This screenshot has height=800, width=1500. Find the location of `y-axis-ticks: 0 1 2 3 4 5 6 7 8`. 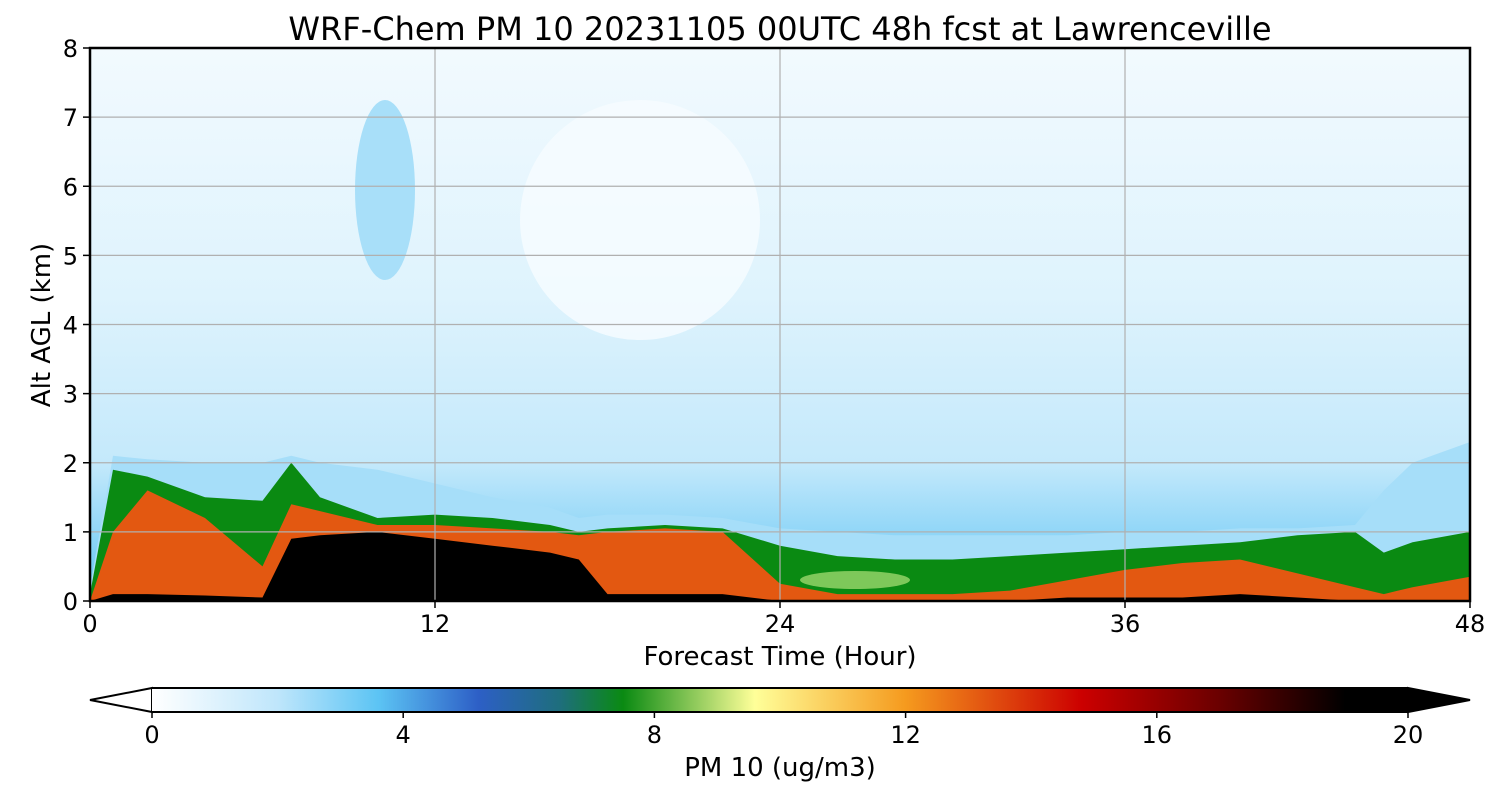

y-axis-ticks: 0 1 2 3 4 5 6 7 8 is located at coordinates (76, 325).